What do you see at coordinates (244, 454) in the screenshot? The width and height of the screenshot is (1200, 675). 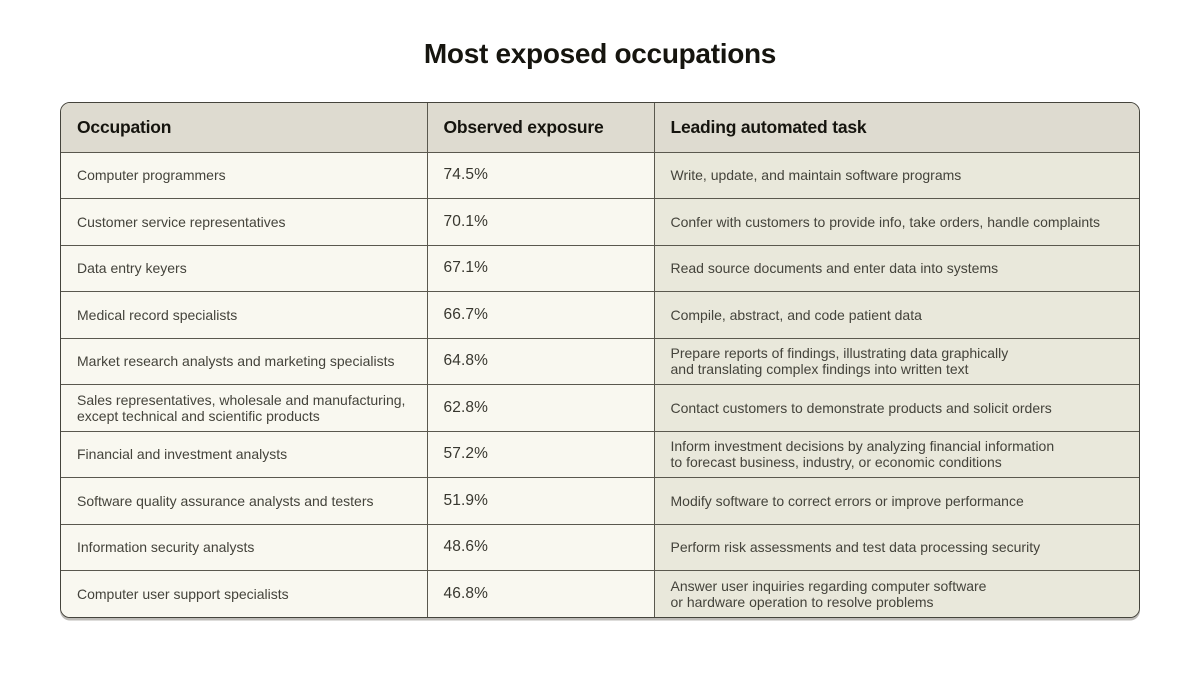 I see `occupation-cell: Financial and investment analysts` at bounding box center [244, 454].